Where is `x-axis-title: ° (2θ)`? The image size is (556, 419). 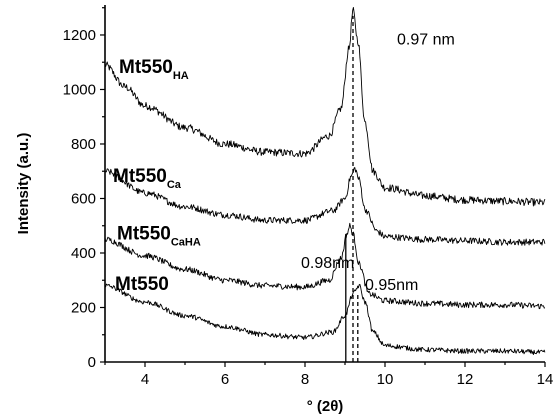
x-axis-title: ° (2θ) is located at coordinates (325, 406).